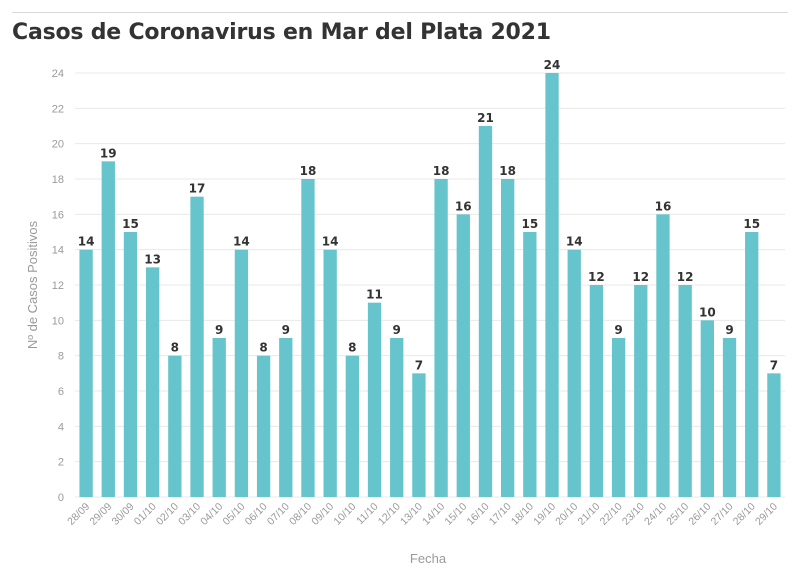 The width and height of the screenshot is (800, 578). What do you see at coordinates (455, 514) in the screenshot?
I see `x-tick-label: 15/10` at bounding box center [455, 514].